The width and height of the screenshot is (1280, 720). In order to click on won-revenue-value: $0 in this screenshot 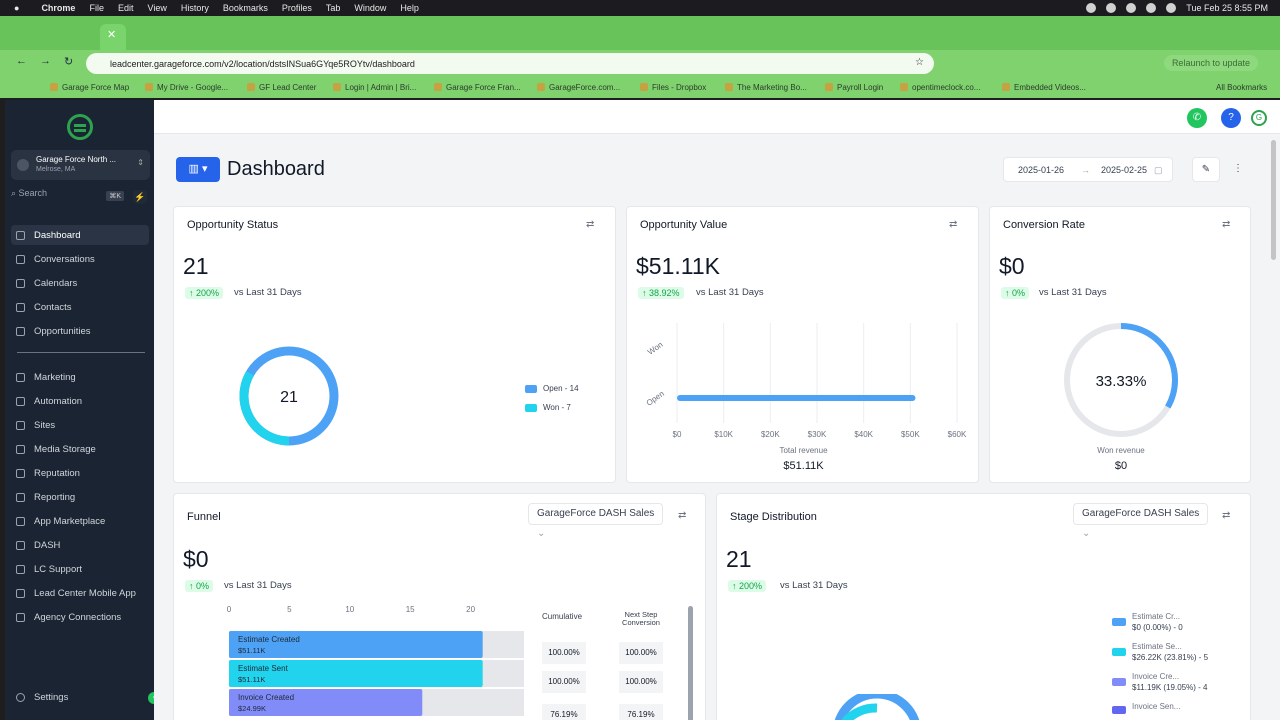, I will do `click(1121, 466)`.